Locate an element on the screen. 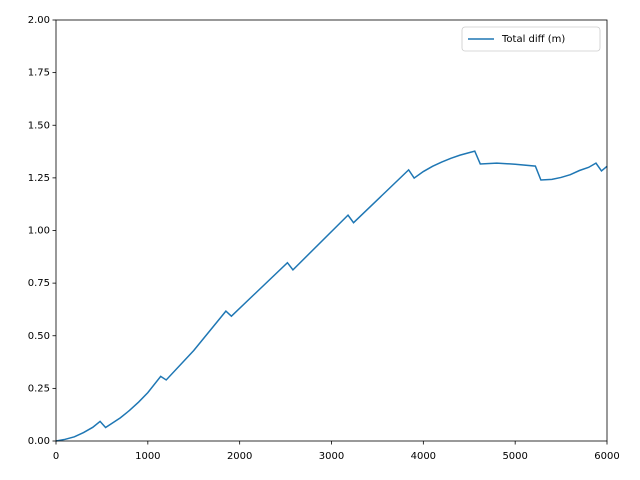  legend-box is located at coordinates (531, 39).